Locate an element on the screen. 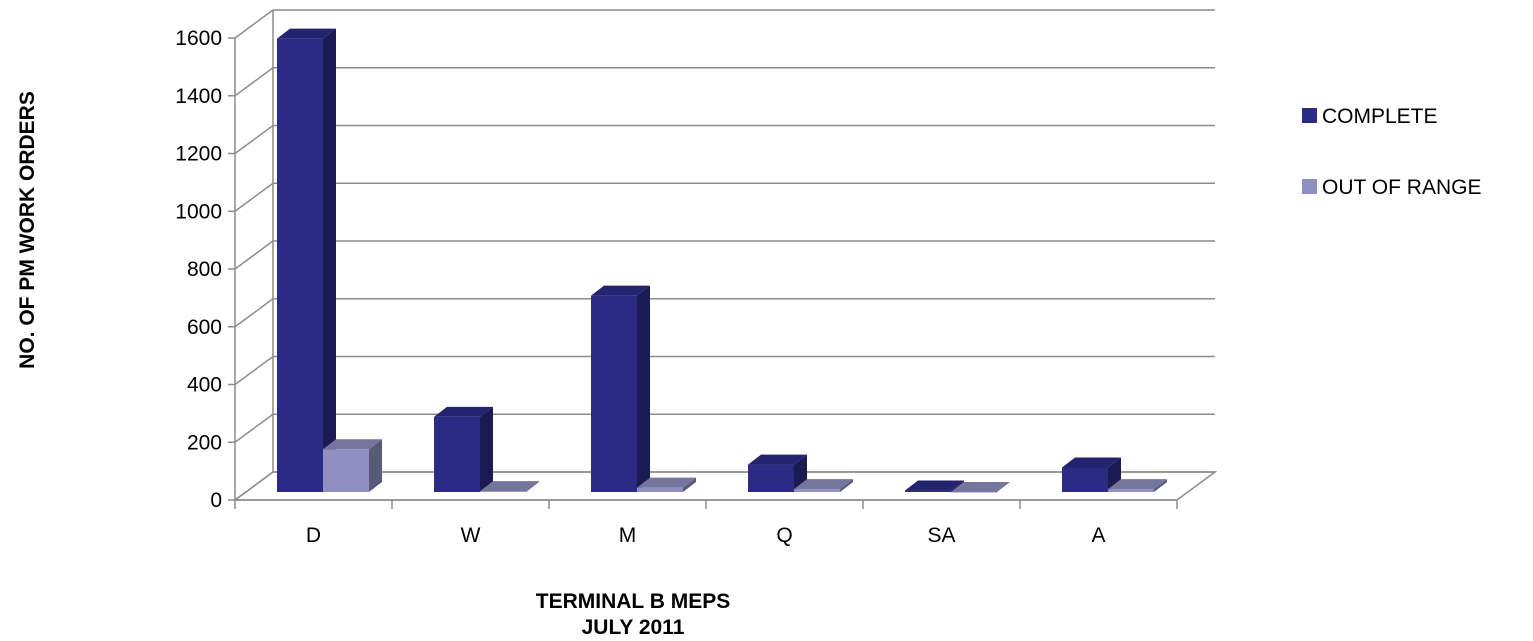 Image resolution: width=1533 pixels, height=641 pixels. legend-swatch-out-of-range is located at coordinates (1309, 186).